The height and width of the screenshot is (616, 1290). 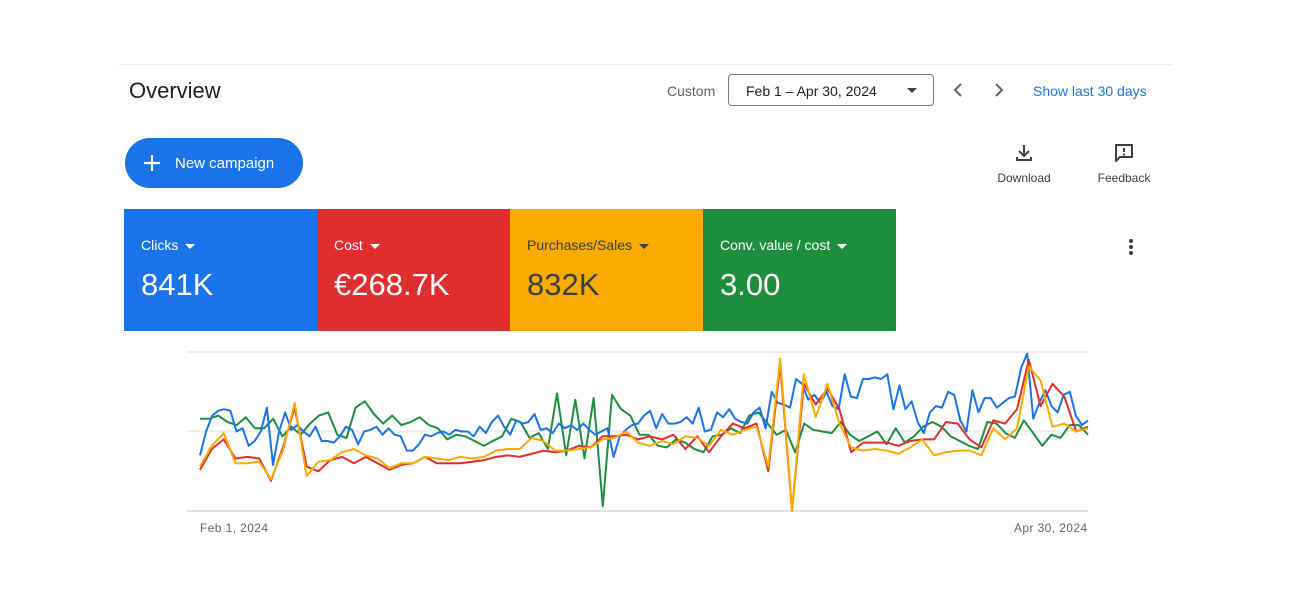 What do you see at coordinates (811, 91) in the screenshot?
I see `date-range-value: Feb 1 – Apr 30, 2024` at bounding box center [811, 91].